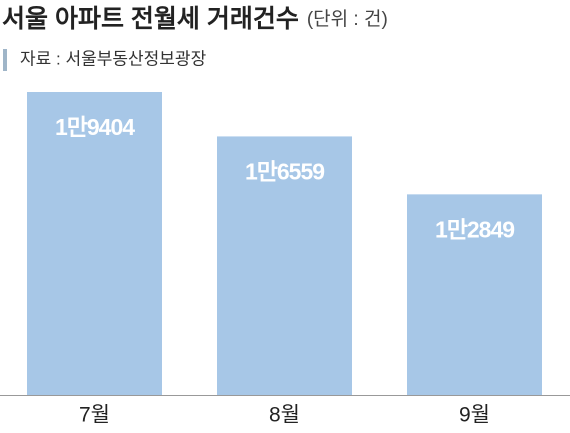  I want to click on value-label: 1만2849, so click(474, 229).